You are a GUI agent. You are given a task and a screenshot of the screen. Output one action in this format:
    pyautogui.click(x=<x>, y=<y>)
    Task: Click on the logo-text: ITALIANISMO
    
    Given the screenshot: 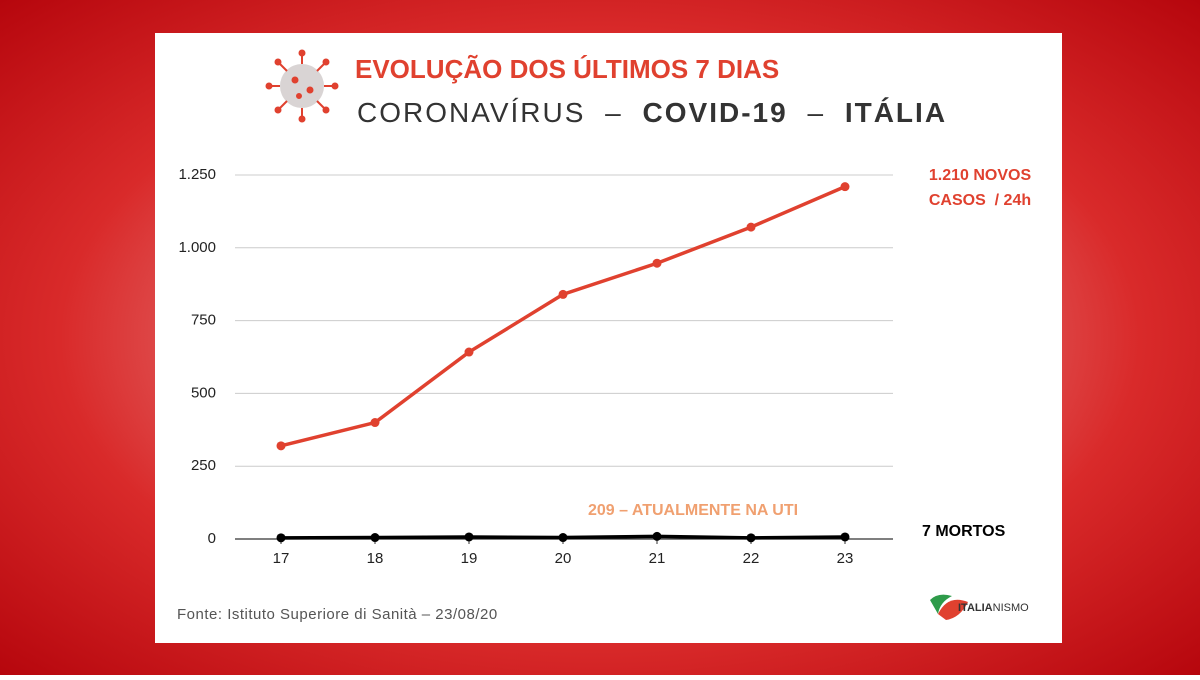 What is the action you would take?
    pyautogui.click(x=993, y=608)
    